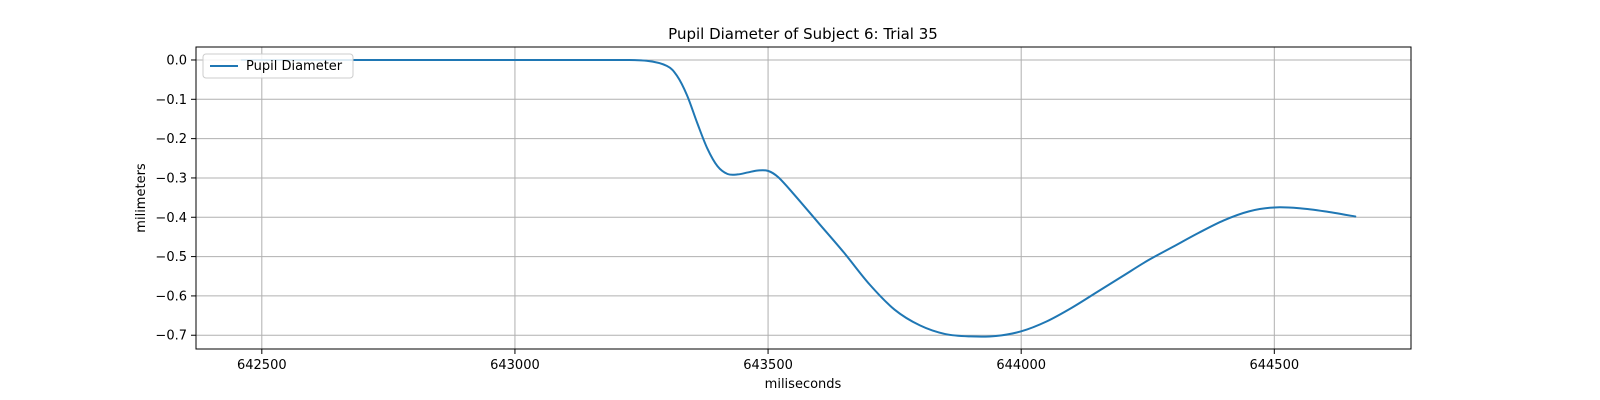 Image resolution: width=1600 pixels, height=400 pixels. What do you see at coordinates (175, 198) in the screenshot?
I see `y-axis-ticks: 0.0 −0.1 −0.2 −0.3 −0.4 −0.5 −0.6 −0.7` at bounding box center [175, 198].